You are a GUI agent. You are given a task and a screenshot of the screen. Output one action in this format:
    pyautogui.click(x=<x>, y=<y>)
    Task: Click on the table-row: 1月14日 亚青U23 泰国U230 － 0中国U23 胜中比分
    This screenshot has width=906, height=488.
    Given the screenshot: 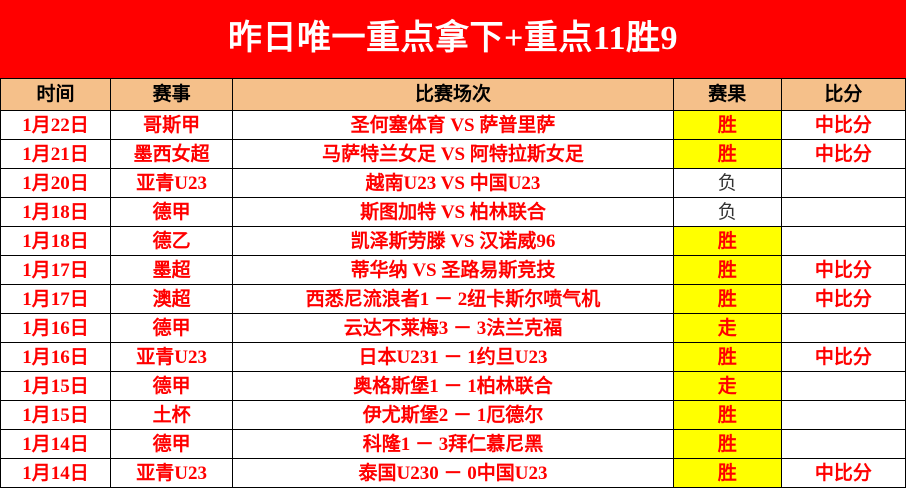 What is the action you would take?
    pyautogui.click(x=453, y=473)
    